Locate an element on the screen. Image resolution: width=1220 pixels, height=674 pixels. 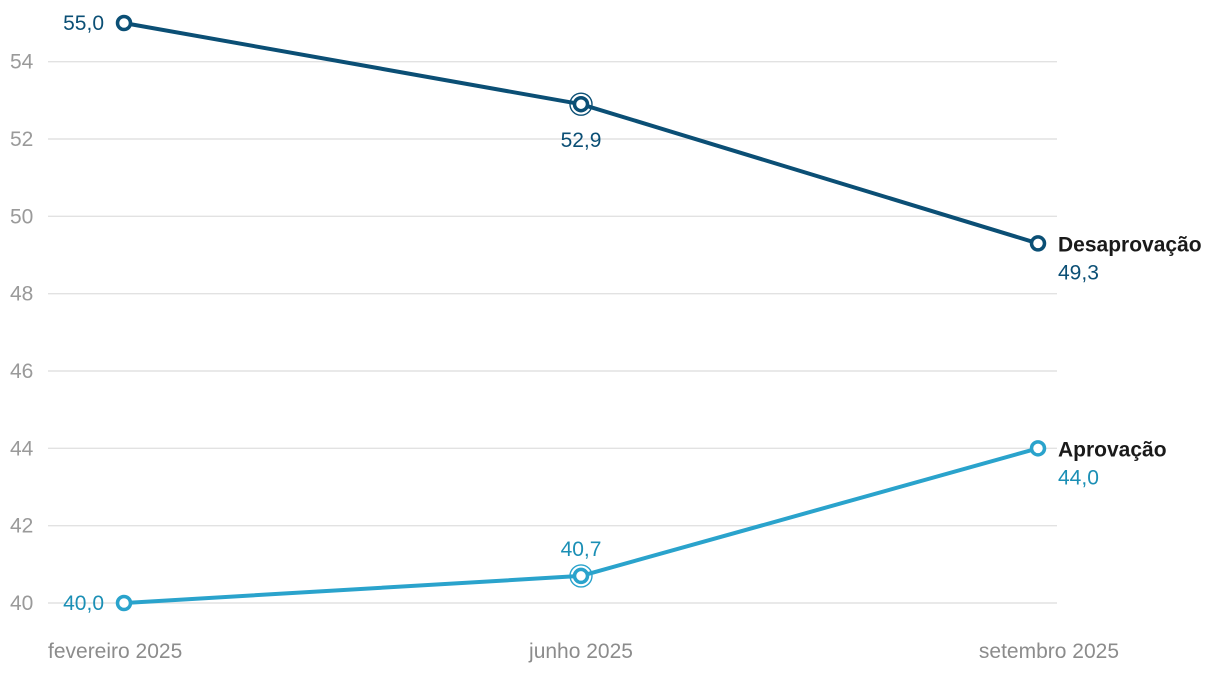
series-name-aprovacao: Aprovação is located at coordinates (1112, 449).